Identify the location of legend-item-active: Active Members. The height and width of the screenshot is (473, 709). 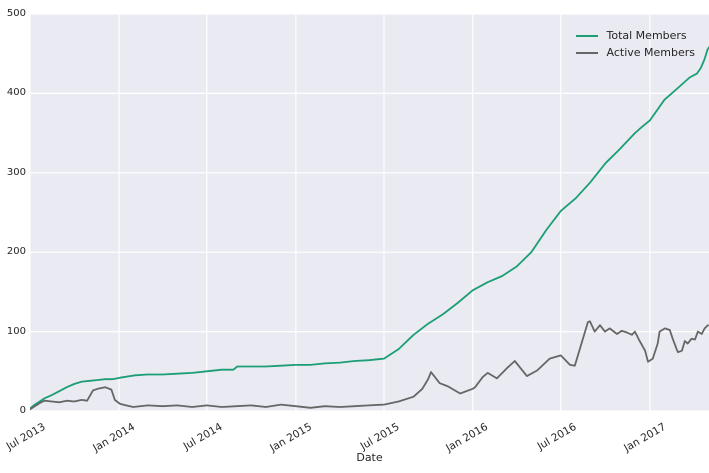
(635, 53).